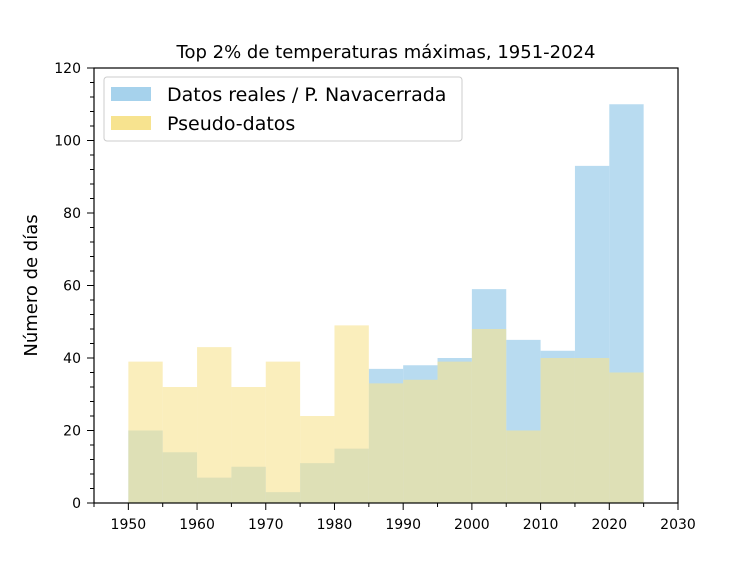 The height and width of the screenshot is (566, 754). Describe the element at coordinates (557, 430) in the screenshot. I see `bar-pseudo-2010` at that location.